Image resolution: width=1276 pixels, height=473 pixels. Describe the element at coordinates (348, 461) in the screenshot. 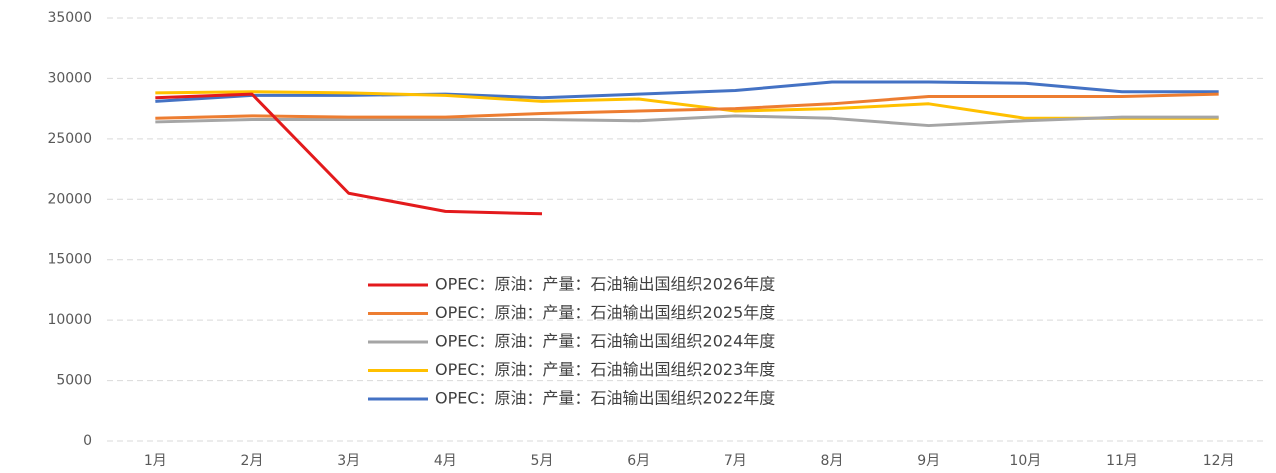

I see `x-tick-label: 3月` at that location.